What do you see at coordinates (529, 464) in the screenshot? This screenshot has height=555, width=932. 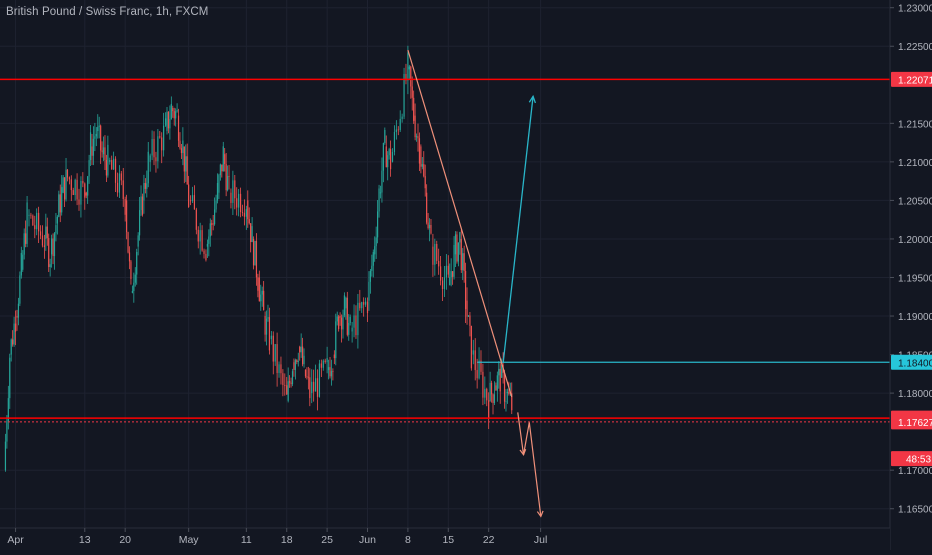 I see `bearish-projection-path` at bounding box center [529, 464].